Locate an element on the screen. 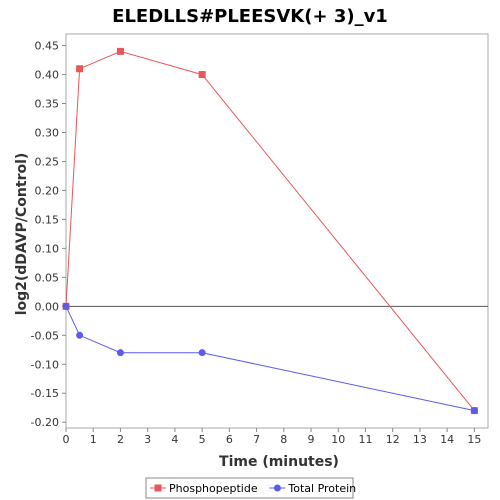  x-tick-label: 1 is located at coordinates (93, 439).